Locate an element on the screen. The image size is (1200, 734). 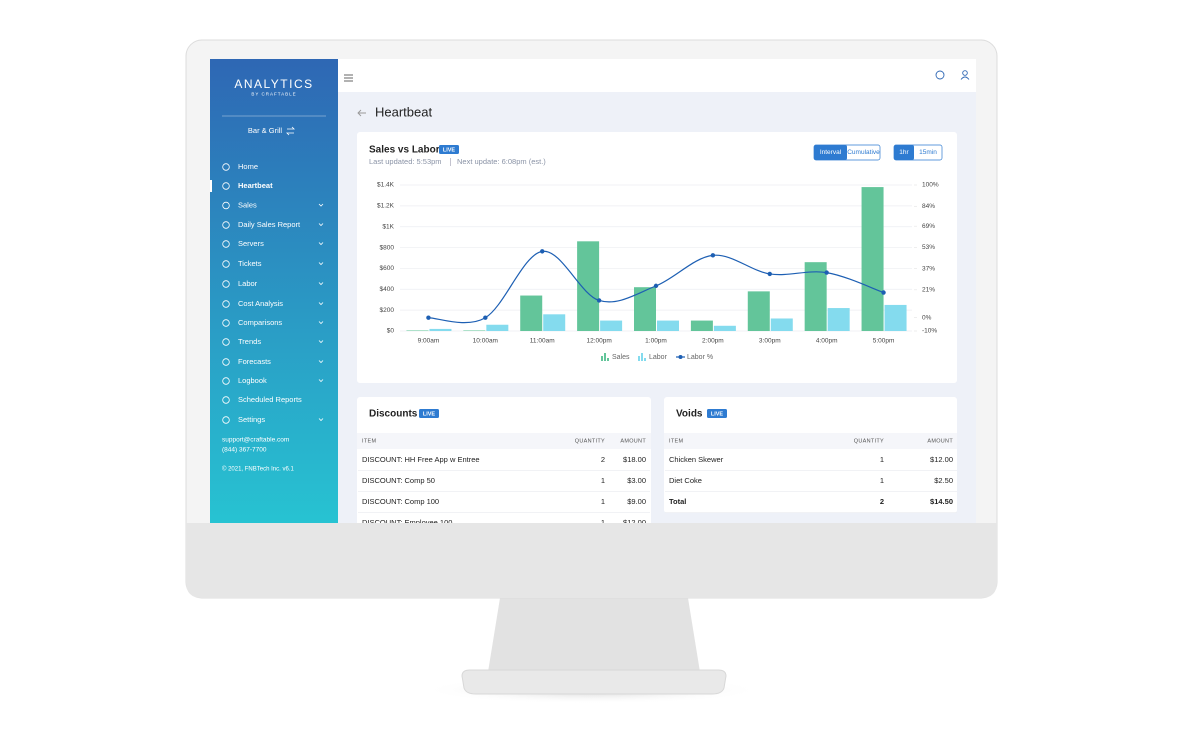
nav-item: Settings is located at coordinates (251, 419).